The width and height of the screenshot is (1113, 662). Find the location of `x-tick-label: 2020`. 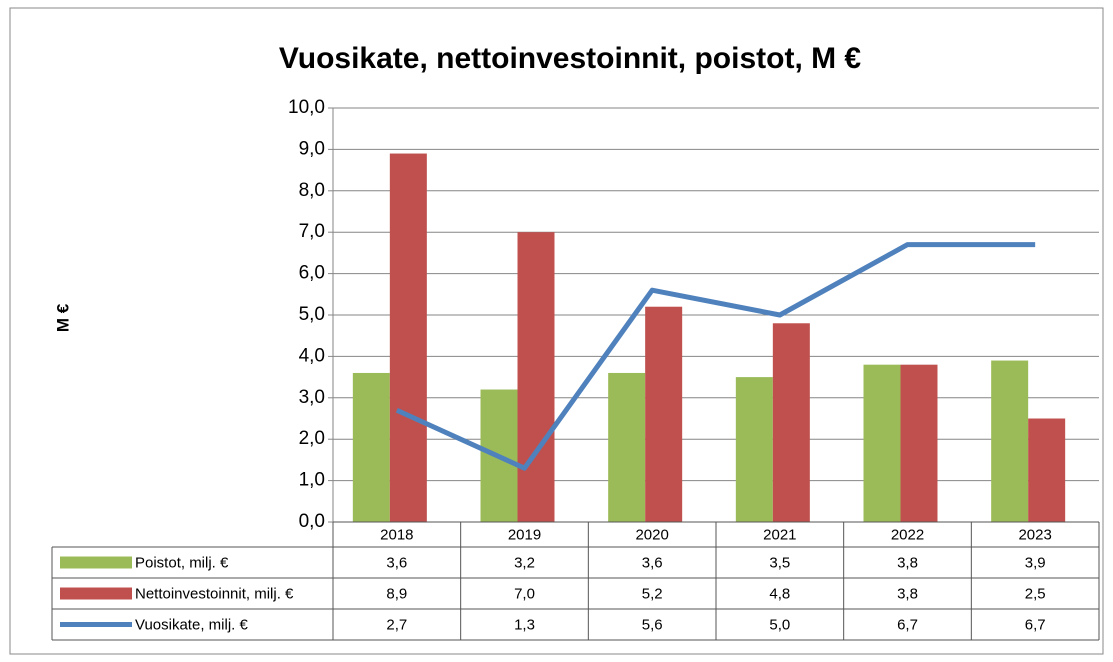

x-tick-label: 2020 is located at coordinates (651, 534).